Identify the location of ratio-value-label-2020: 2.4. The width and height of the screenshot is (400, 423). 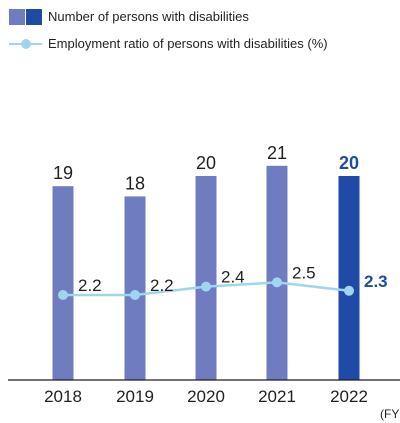
(233, 277).